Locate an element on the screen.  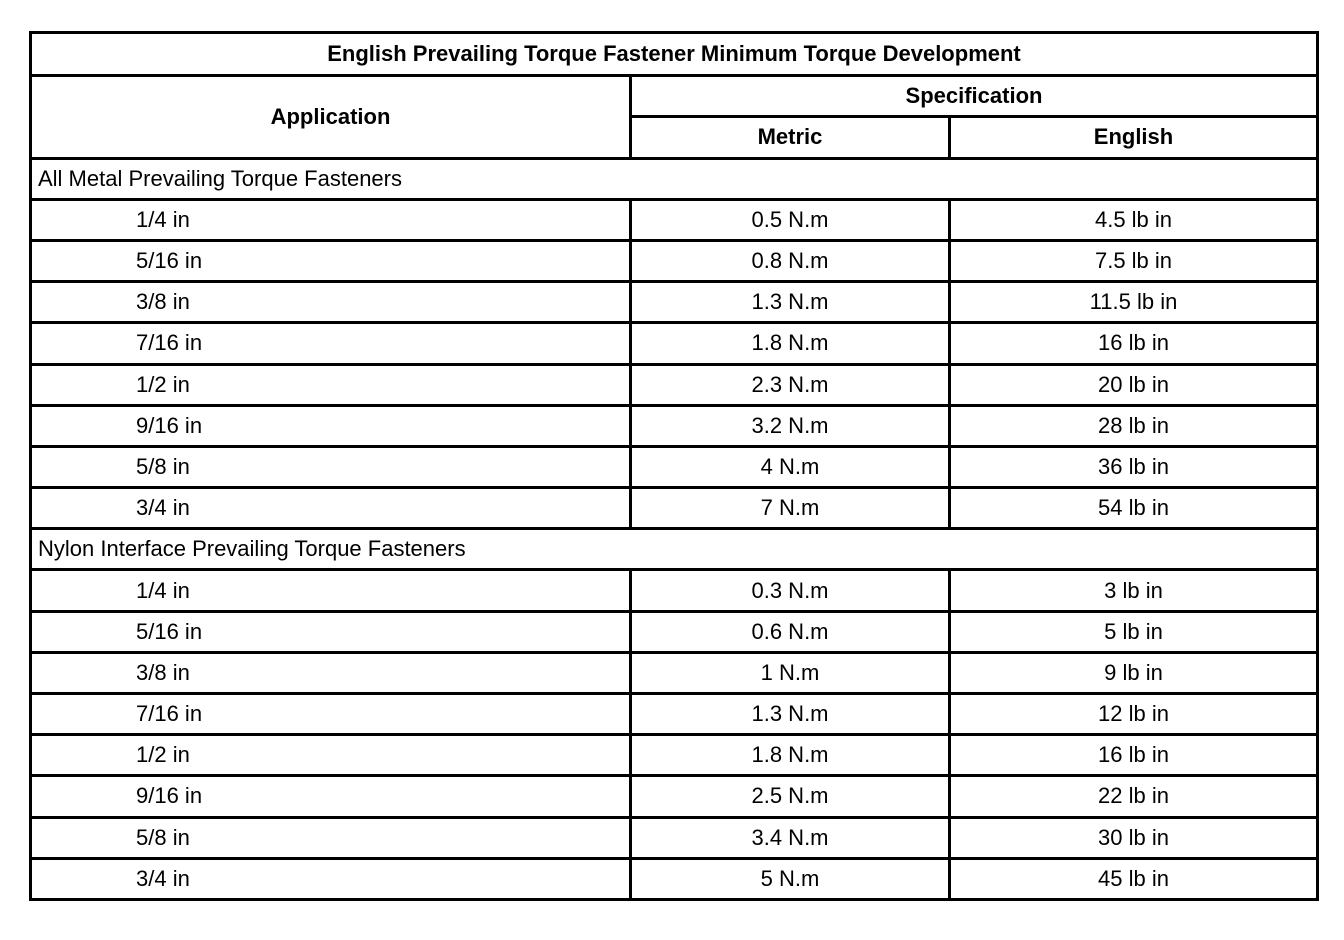
section-label: All Metal Prevailing Torque Fasteners is located at coordinates (674, 178).